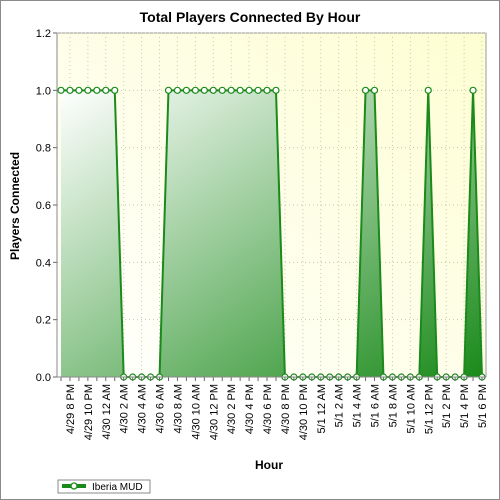  I want to click on x-tick-label: 5/1 12 AM, so click(322, 409).